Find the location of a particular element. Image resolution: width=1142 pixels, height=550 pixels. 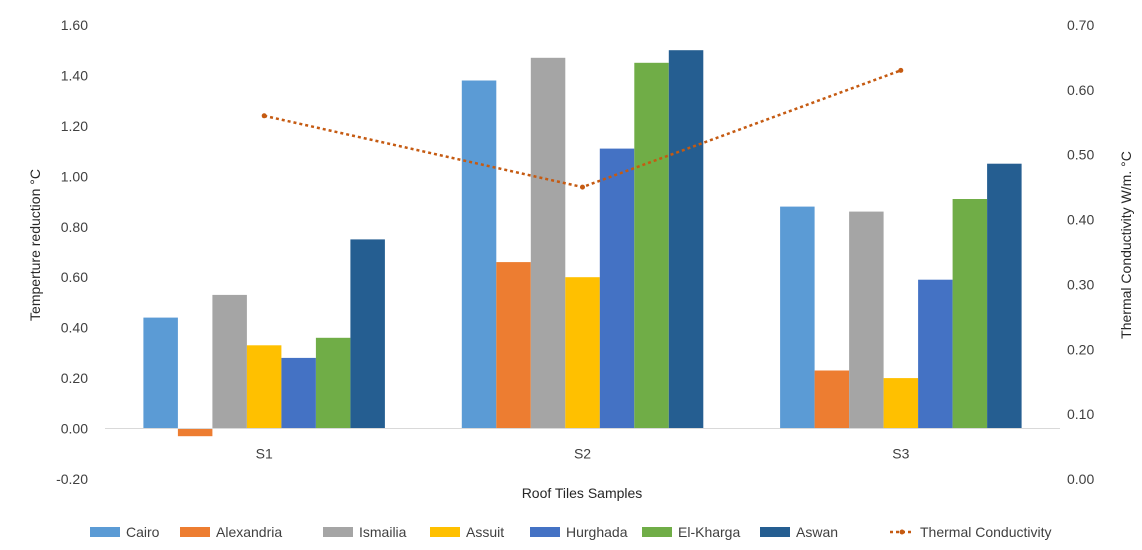

y2-tick-label: 0.30 is located at coordinates (1080, 284).